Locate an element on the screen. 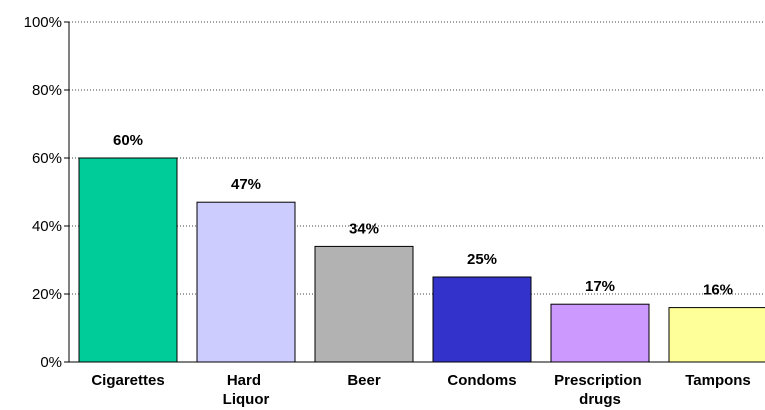 The height and width of the screenshot is (410, 765). data-label: 60% is located at coordinates (128, 140).